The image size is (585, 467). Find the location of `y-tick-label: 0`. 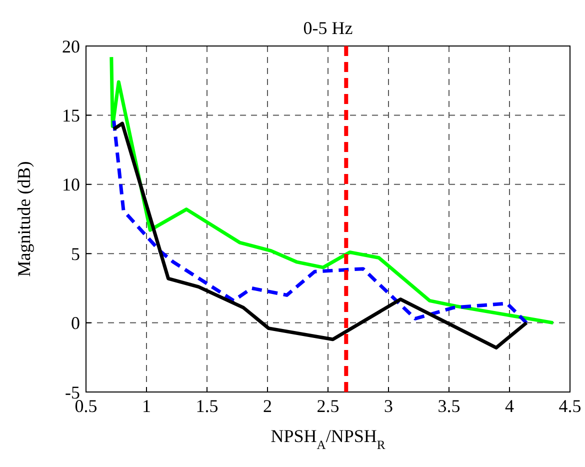

y-tick-label: 0 is located at coordinates (75, 323).